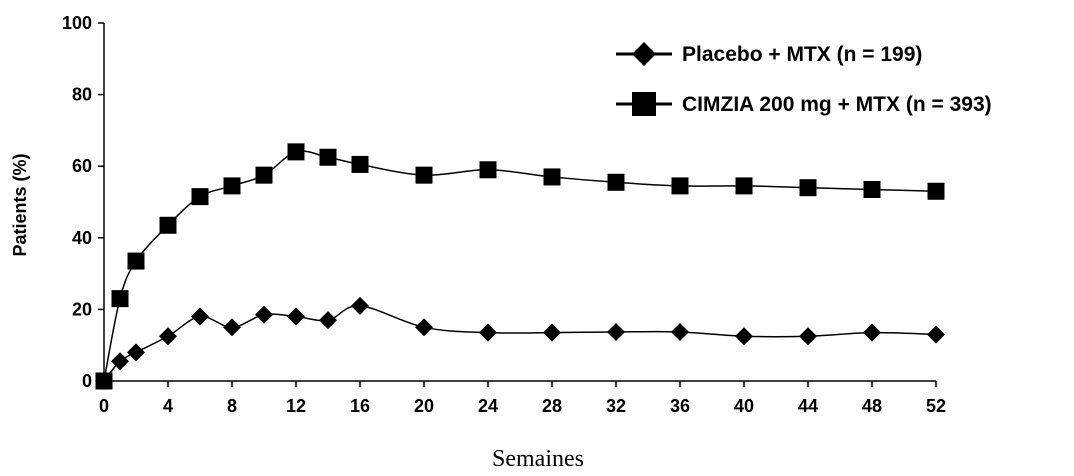 This screenshot has width=1074, height=476. What do you see at coordinates (488, 406) in the screenshot?
I see `x-tick-label: 24` at bounding box center [488, 406].